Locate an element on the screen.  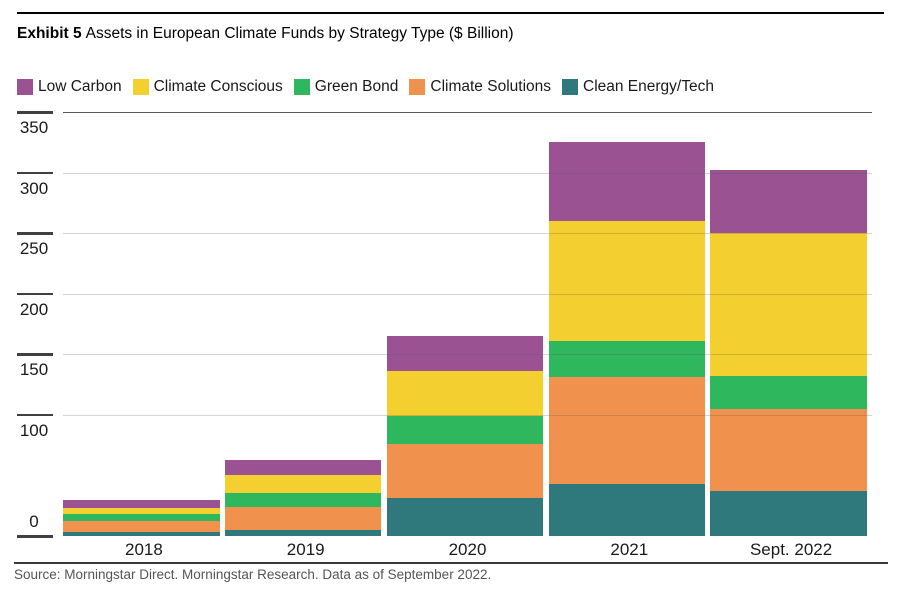
y-axis-label-150: 150 is located at coordinates (34, 370).